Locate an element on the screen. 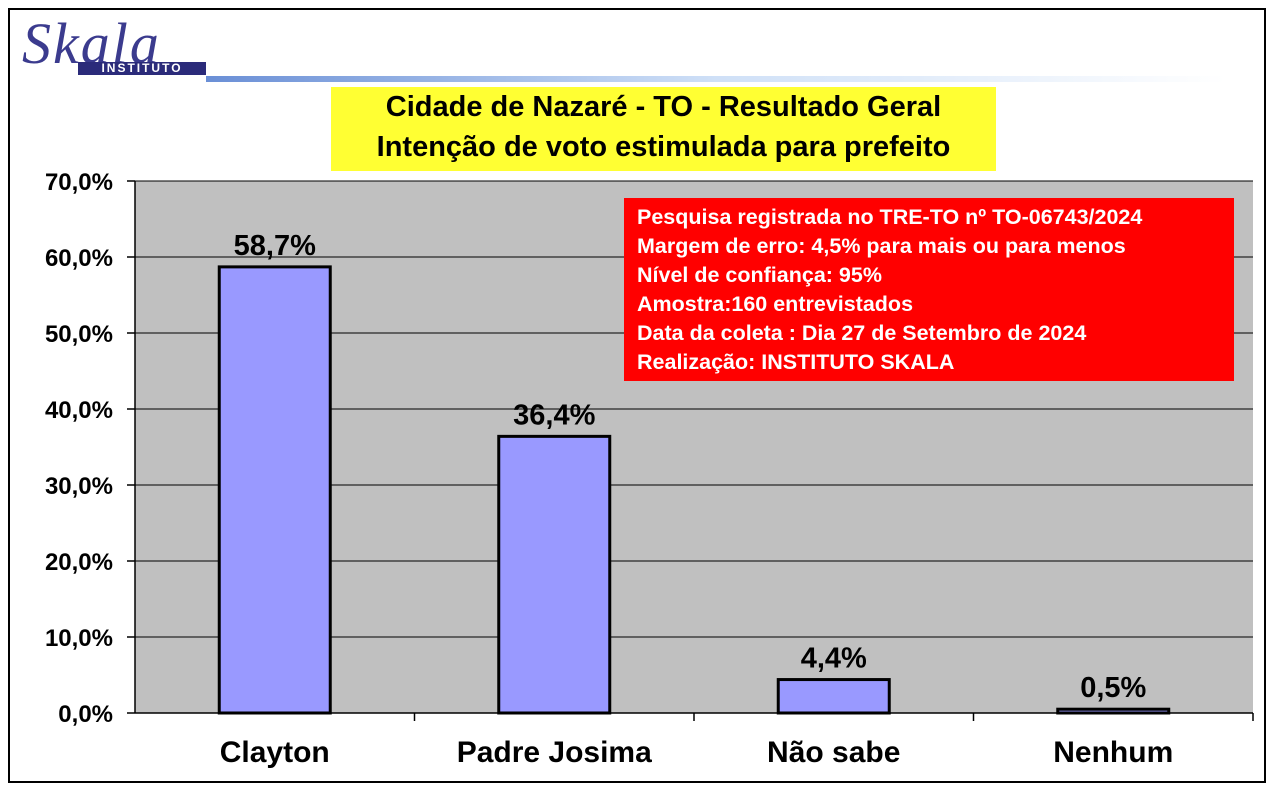 This screenshot has width=1277, height=794. y-tick-label: 10,0% is located at coordinates (79, 638).